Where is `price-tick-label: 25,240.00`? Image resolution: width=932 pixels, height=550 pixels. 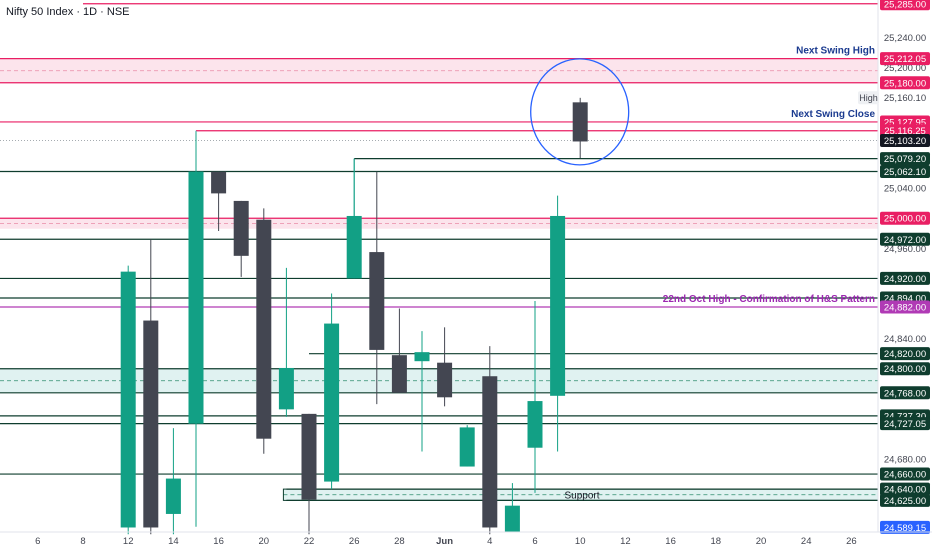 price-tick-label: 25,240.00 is located at coordinates (905, 38).